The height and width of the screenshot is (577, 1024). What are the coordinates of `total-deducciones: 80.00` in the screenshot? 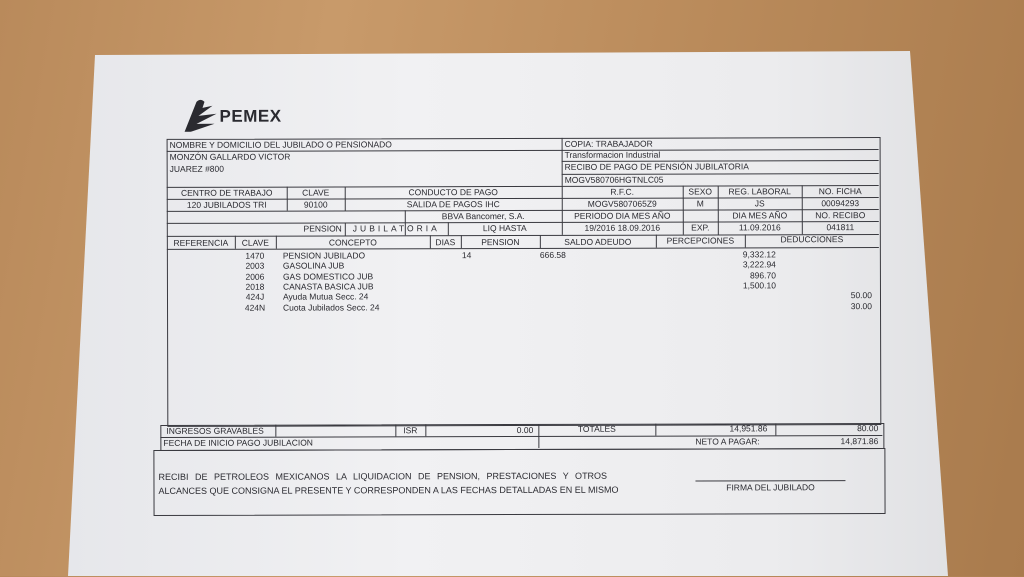 It's located at (826, 428).